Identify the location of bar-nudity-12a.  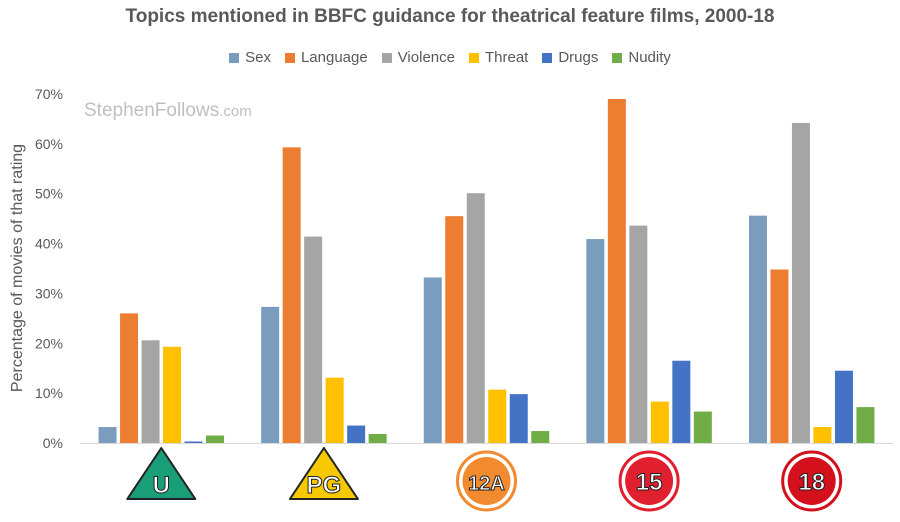
(540, 437).